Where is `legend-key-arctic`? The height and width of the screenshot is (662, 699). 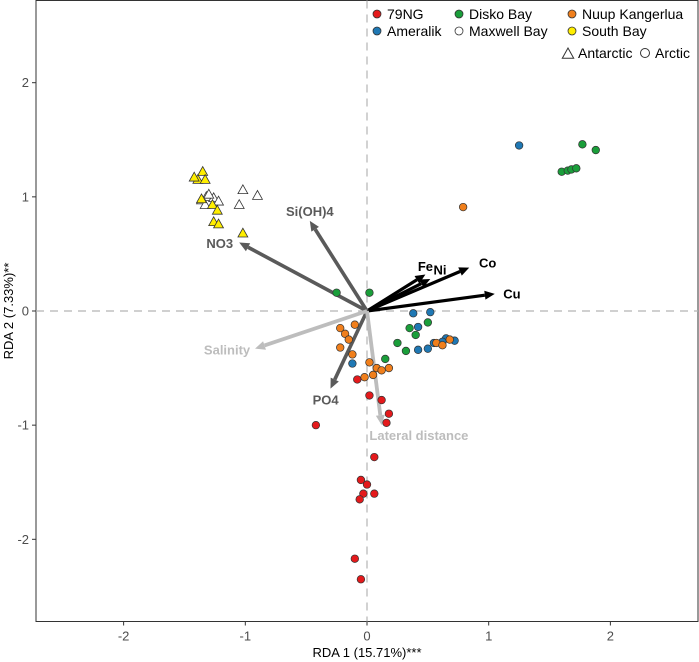 legend-key-arctic is located at coordinates (645, 53).